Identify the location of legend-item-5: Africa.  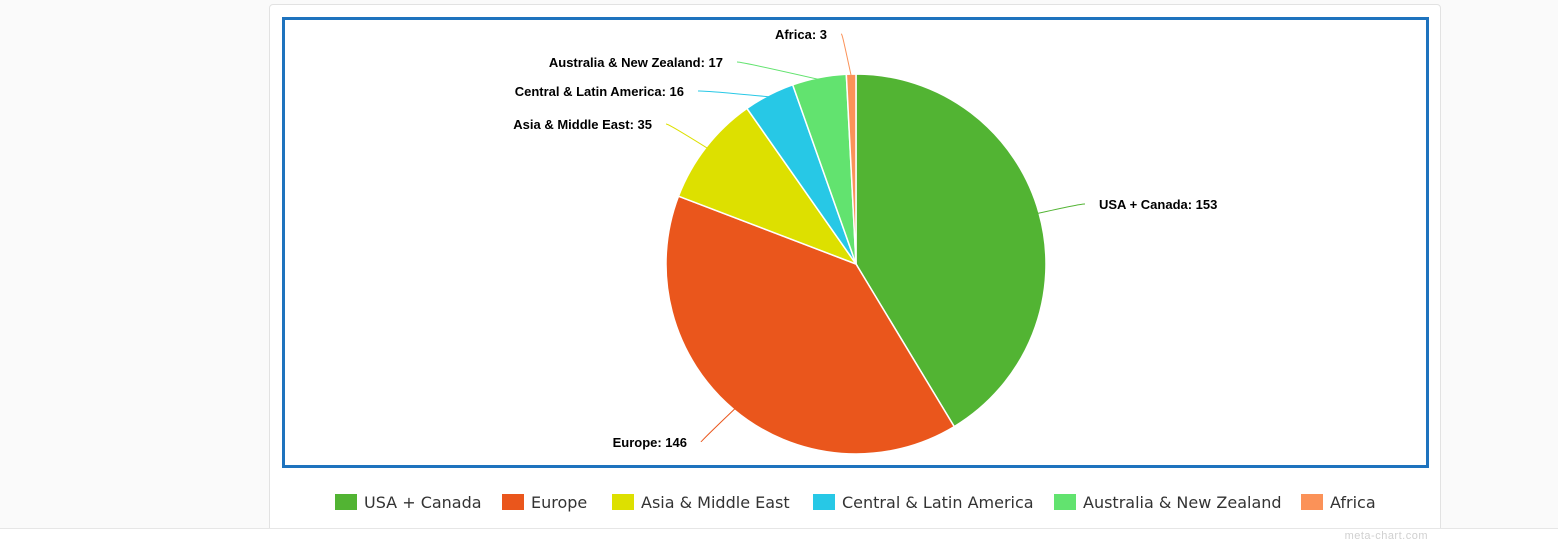
(1338, 502).